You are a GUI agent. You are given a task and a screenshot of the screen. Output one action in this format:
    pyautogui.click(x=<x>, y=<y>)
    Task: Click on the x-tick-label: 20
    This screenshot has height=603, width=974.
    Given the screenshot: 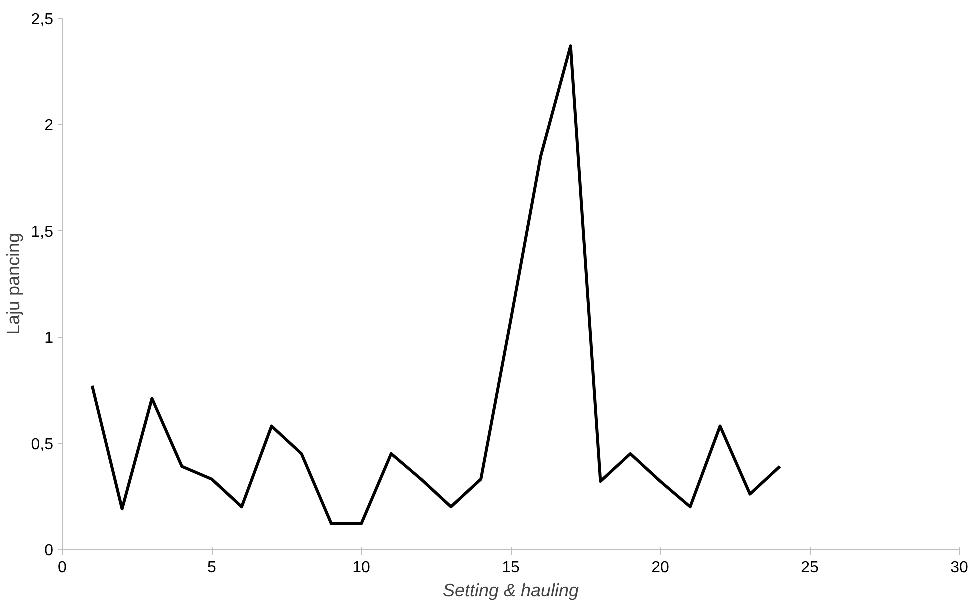 What is the action you would take?
    pyautogui.click(x=661, y=568)
    